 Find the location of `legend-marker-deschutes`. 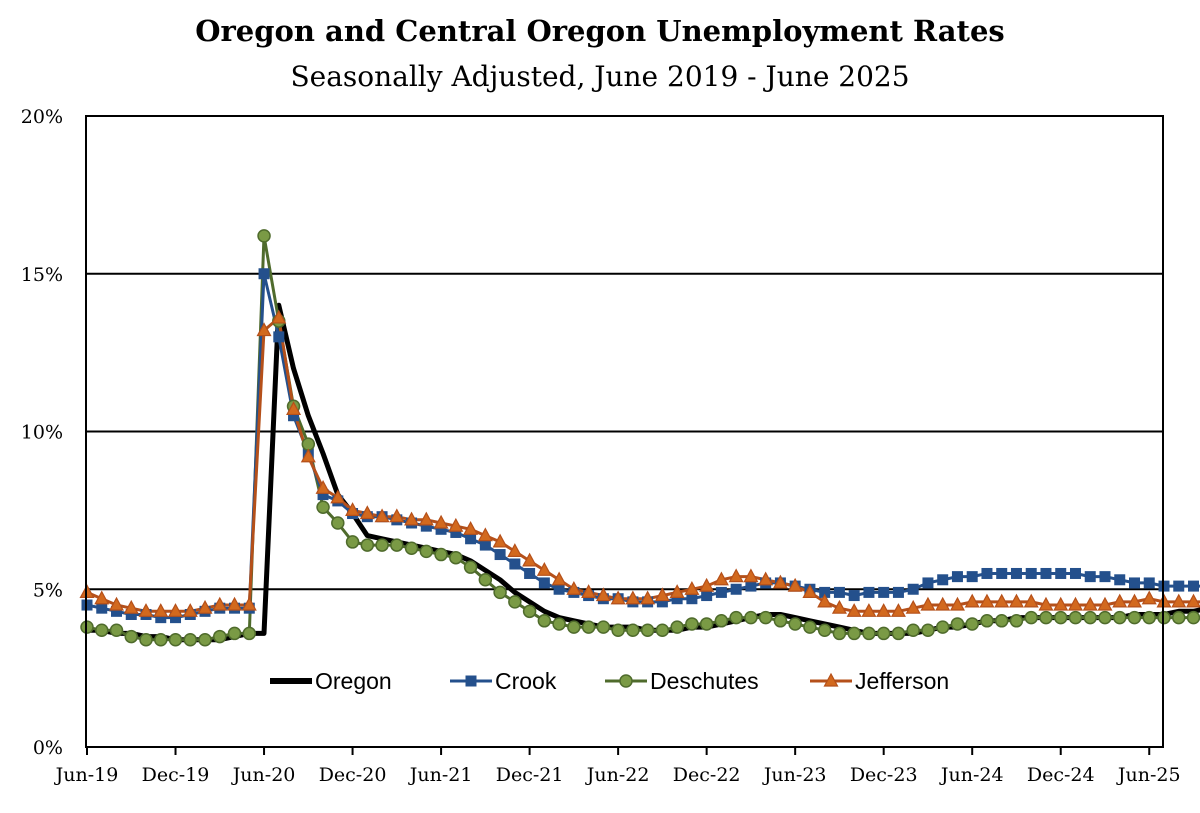

legend-marker-deschutes is located at coordinates (626, 681).